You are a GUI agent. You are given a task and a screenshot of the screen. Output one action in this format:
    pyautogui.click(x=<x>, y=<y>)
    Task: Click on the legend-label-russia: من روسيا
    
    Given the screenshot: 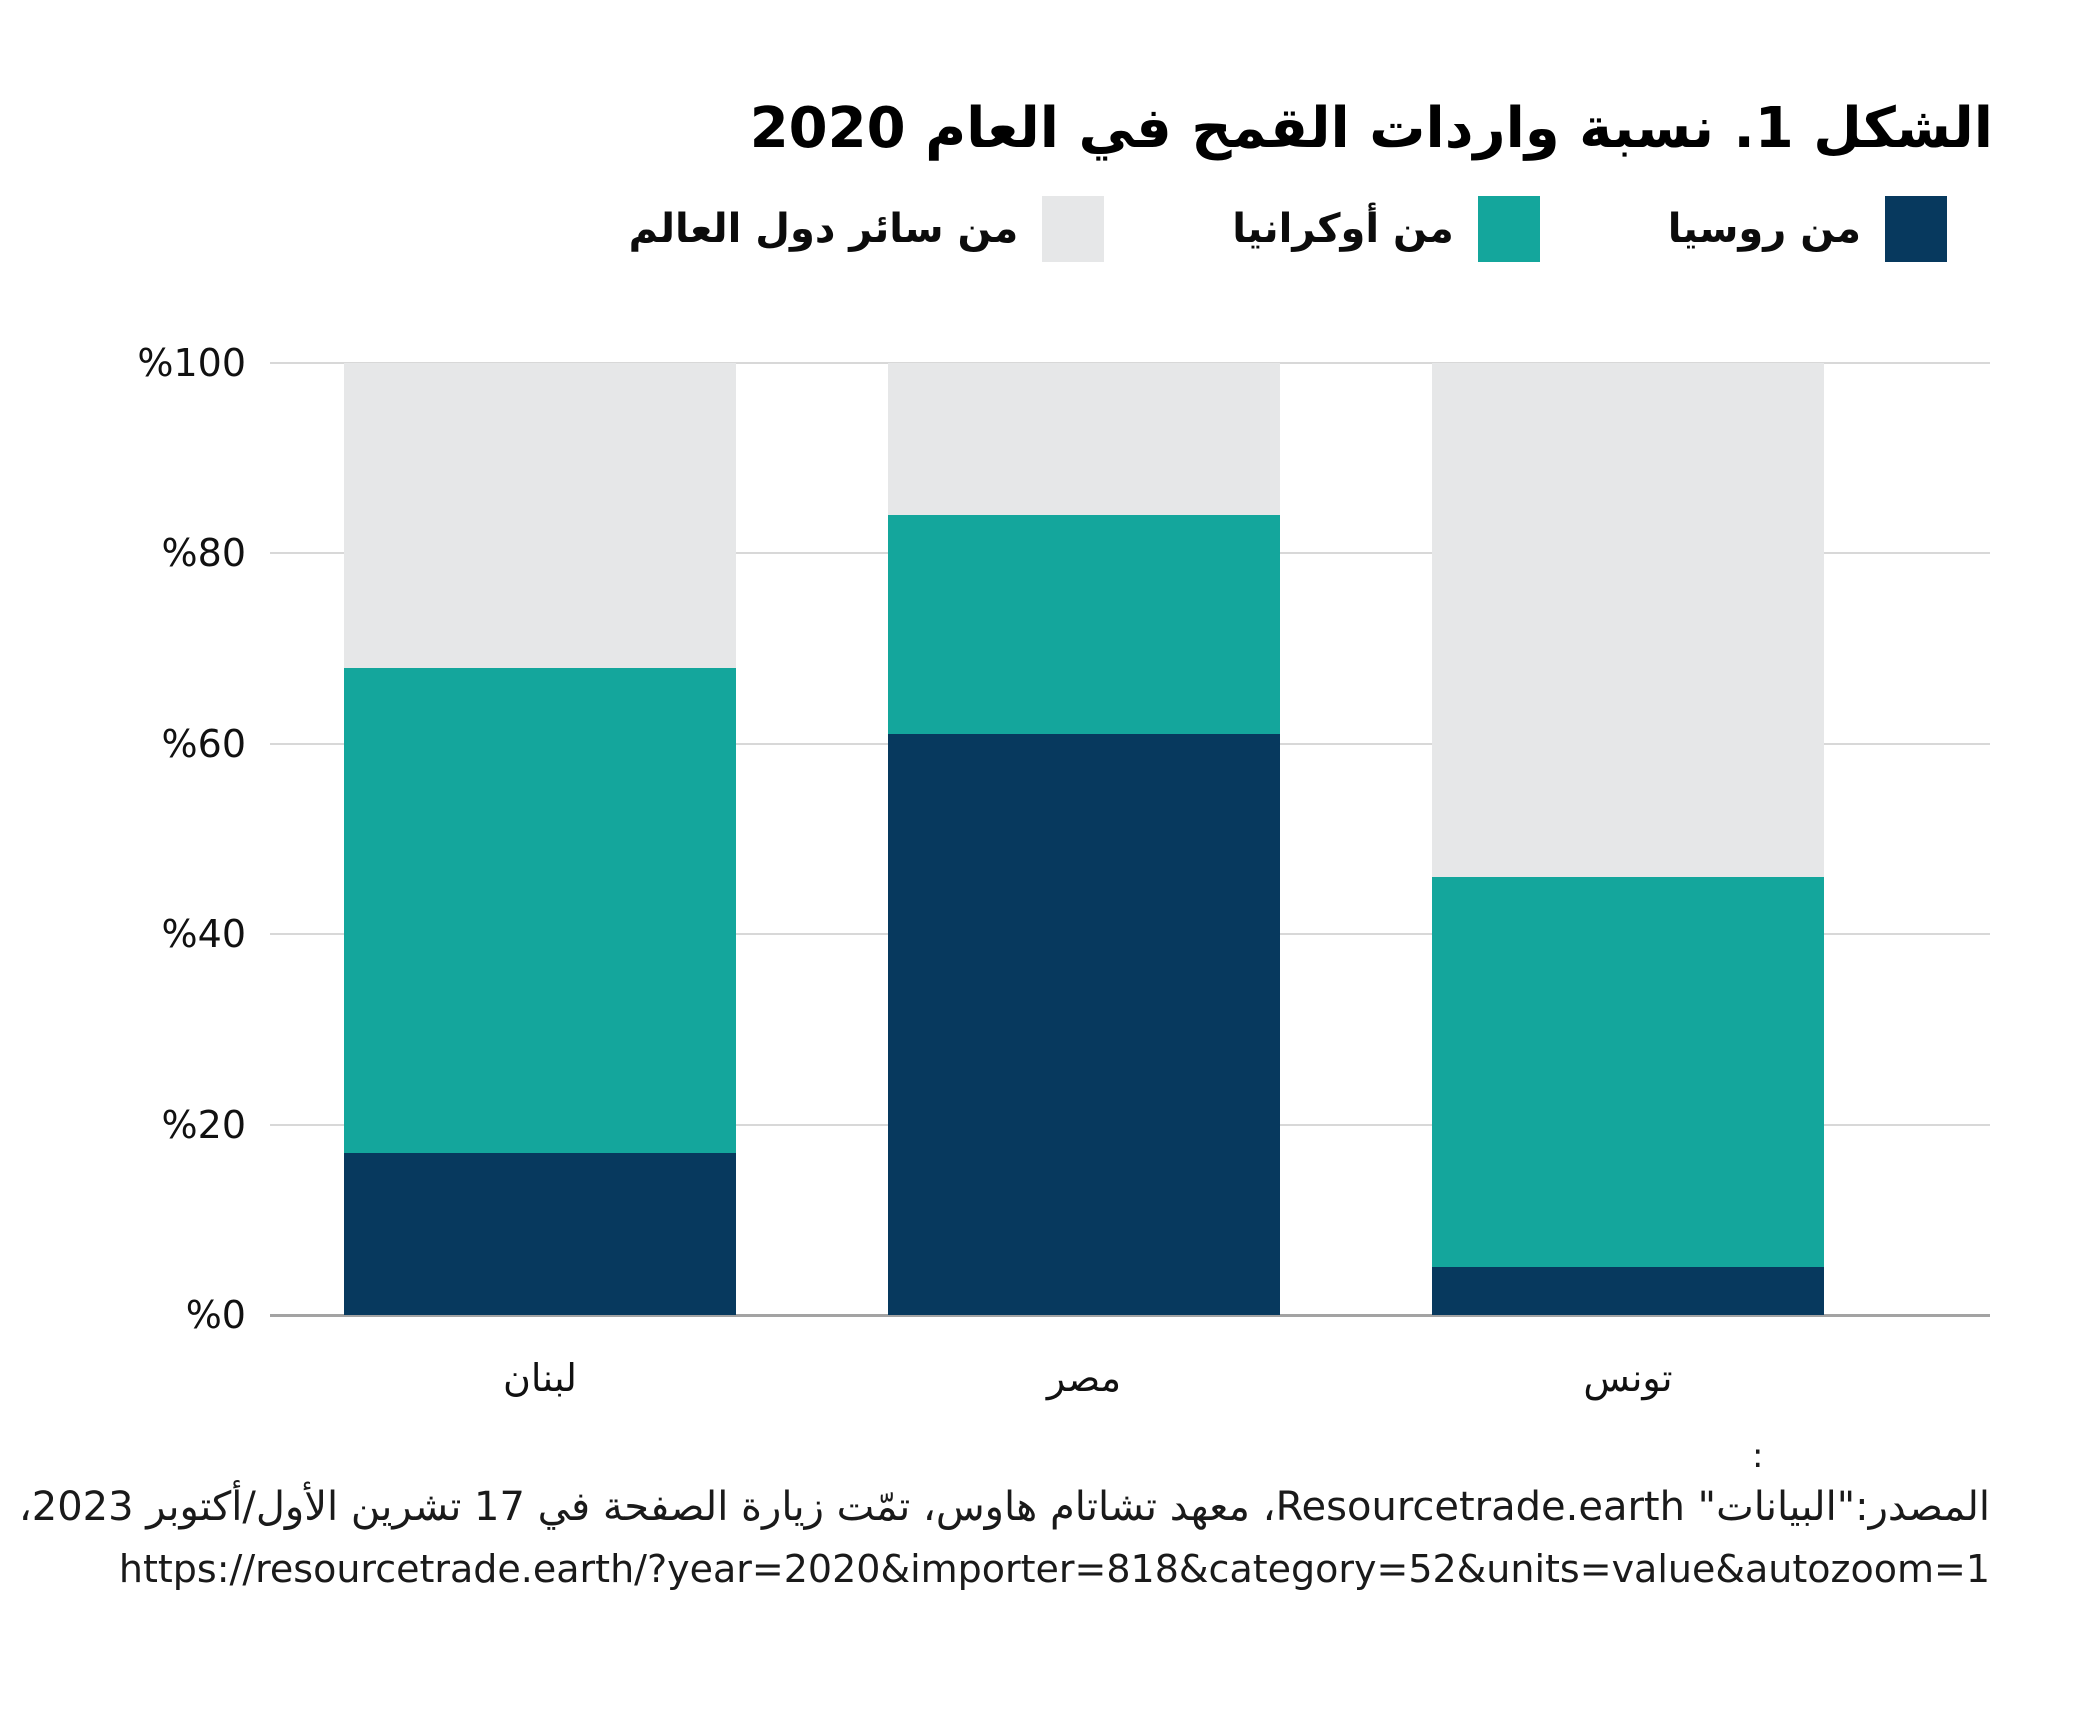 What is the action you would take?
    pyautogui.click(x=1764, y=229)
    